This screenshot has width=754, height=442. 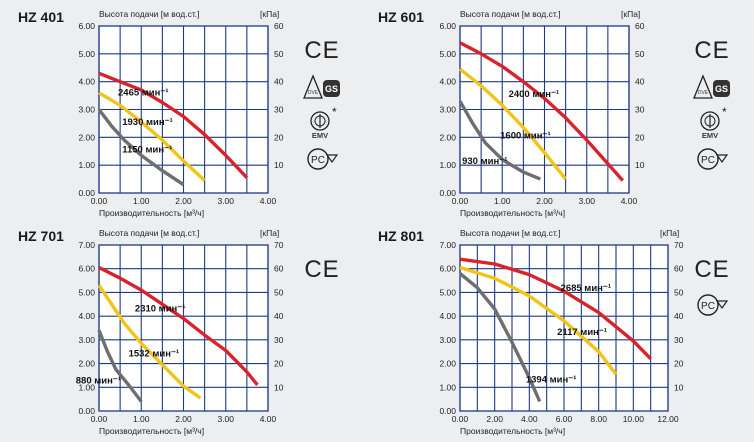 I want to click on series-label: 1600 мин⁻¹, so click(x=525, y=136).